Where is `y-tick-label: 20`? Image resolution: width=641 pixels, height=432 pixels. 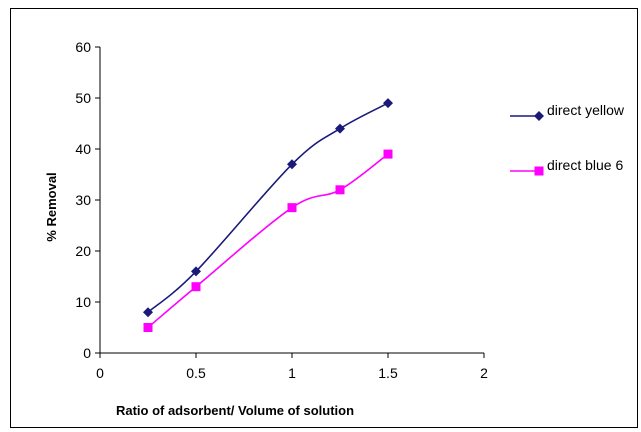
y-tick-label: 20 is located at coordinates (83, 251).